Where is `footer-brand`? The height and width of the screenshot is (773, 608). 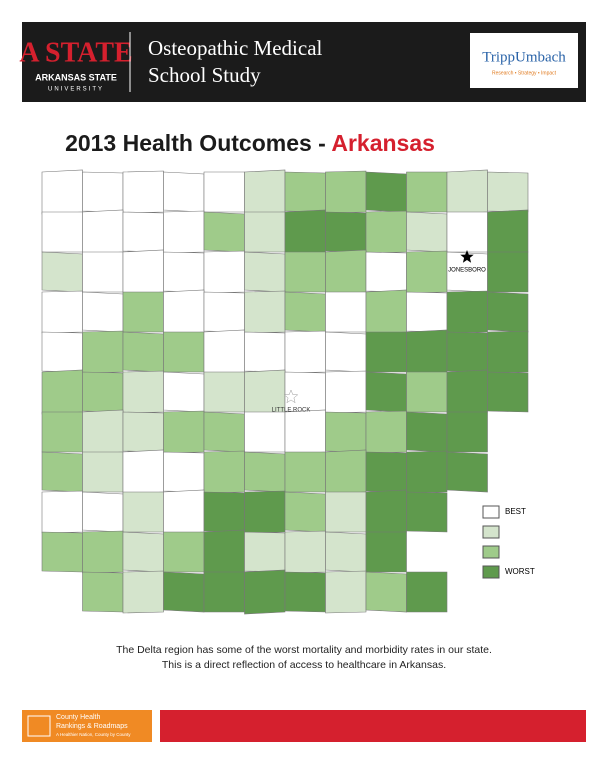 footer-brand is located at coordinates (87, 726).